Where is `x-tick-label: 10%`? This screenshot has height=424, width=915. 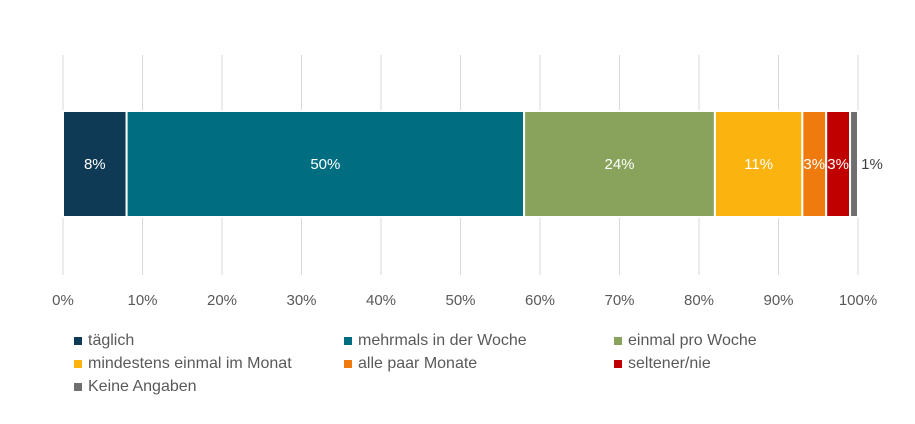
x-tick-label: 10% is located at coordinates (142, 300).